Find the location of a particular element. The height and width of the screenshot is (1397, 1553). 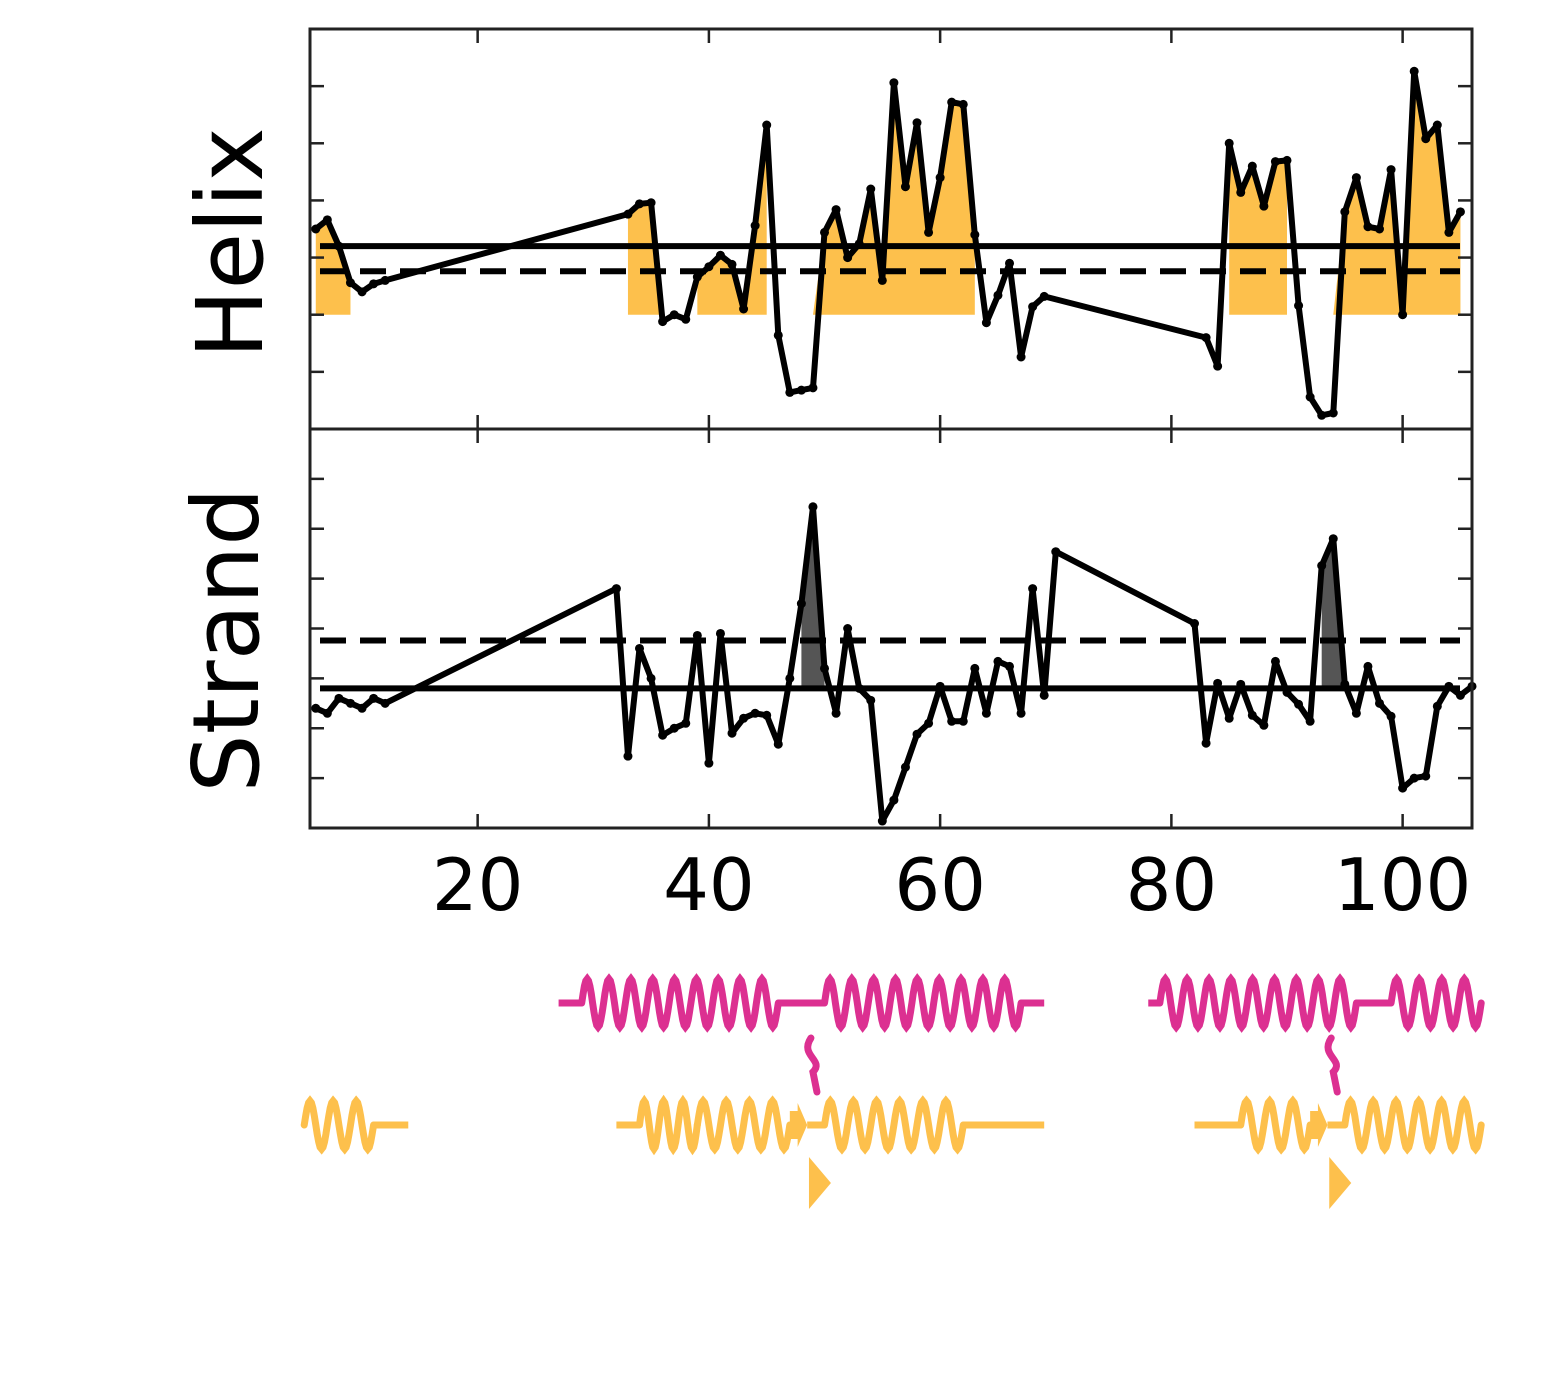

track-0-turn-mark is located at coordinates (812, 1065).